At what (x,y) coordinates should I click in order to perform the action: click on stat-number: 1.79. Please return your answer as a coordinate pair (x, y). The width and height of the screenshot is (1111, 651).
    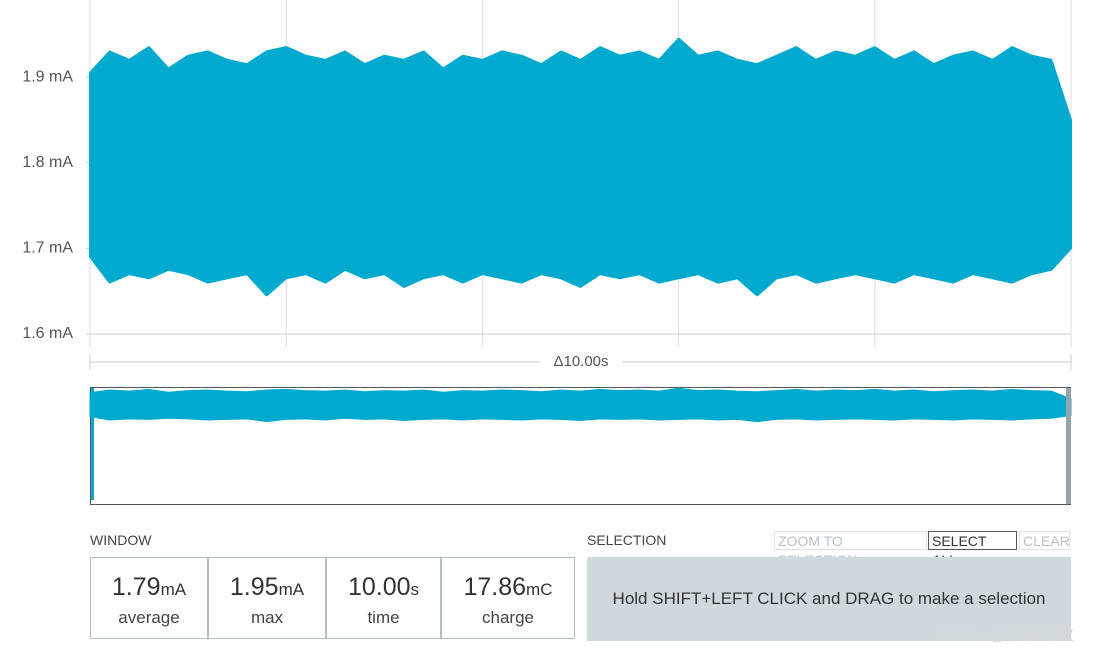
    Looking at the image, I should click on (136, 587).